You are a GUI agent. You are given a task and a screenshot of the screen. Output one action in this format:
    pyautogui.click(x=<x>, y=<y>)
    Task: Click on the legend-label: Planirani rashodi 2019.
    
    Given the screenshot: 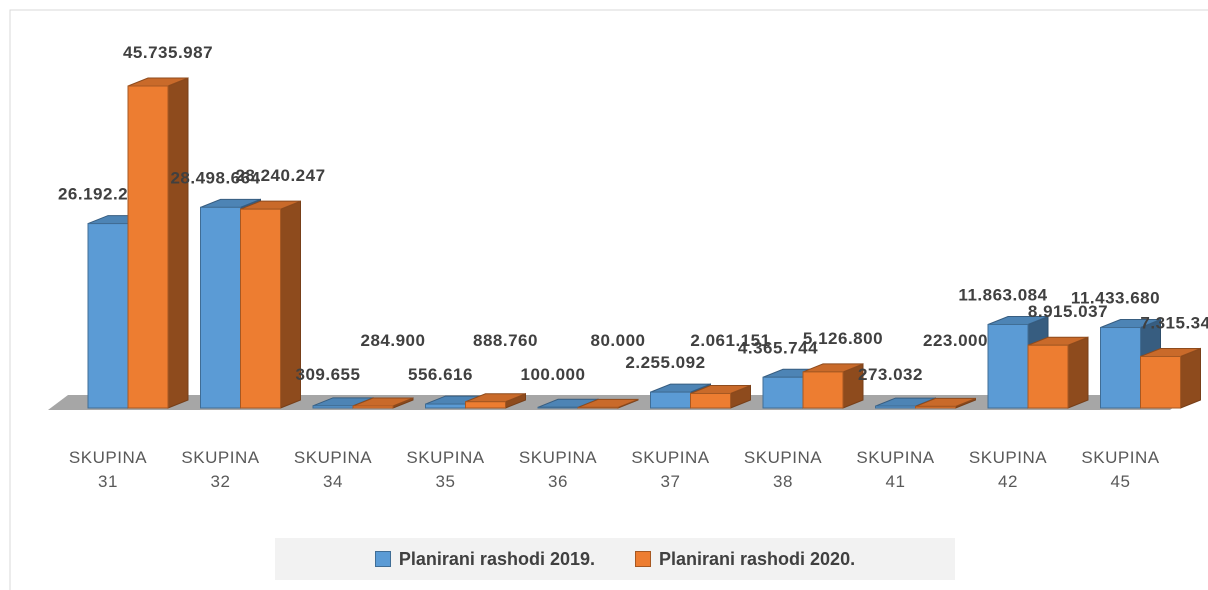 What is the action you would take?
    pyautogui.click(x=496, y=558)
    